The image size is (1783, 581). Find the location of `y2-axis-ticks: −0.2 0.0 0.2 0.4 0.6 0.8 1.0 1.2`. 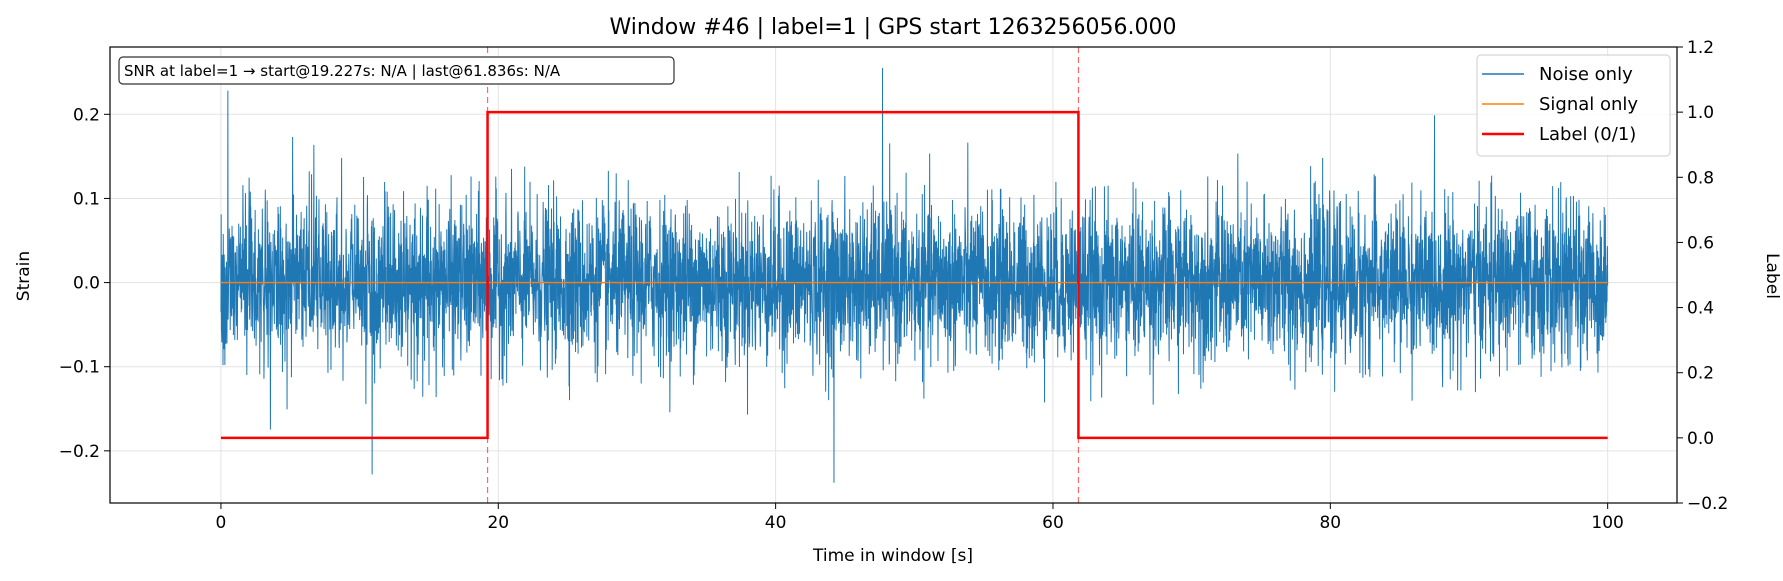

y2-axis-ticks: −0.2 0.0 0.2 0.4 0.6 0.8 1.0 1.2 is located at coordinates (1702, 276).